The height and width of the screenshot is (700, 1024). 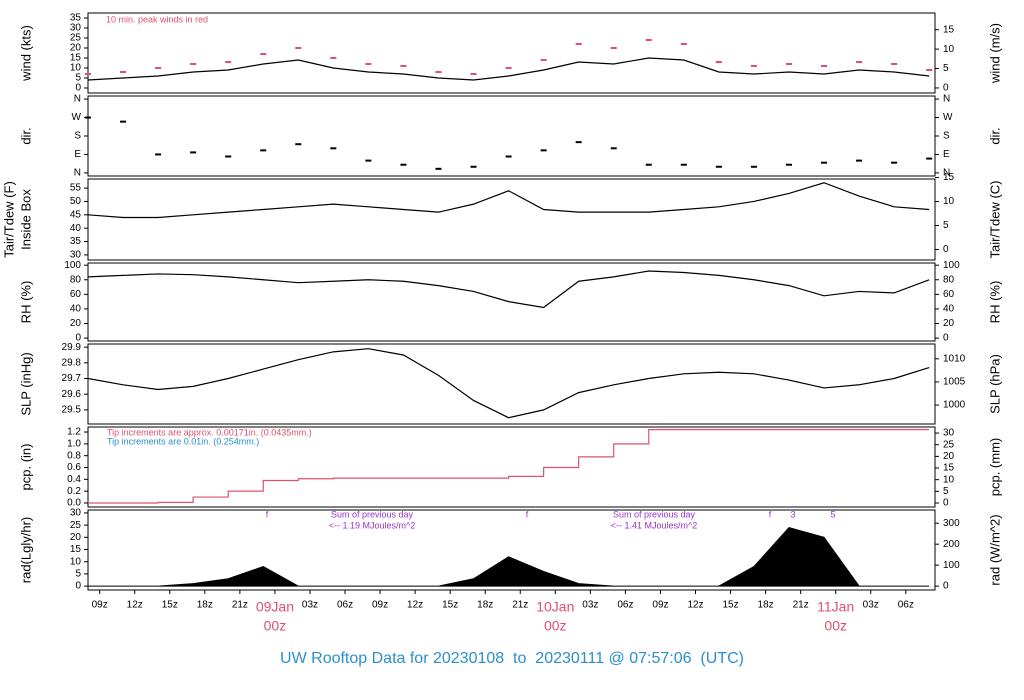 I want to click on y-axis-label: Tair/Tdew (F), so click(x=8, y=219).